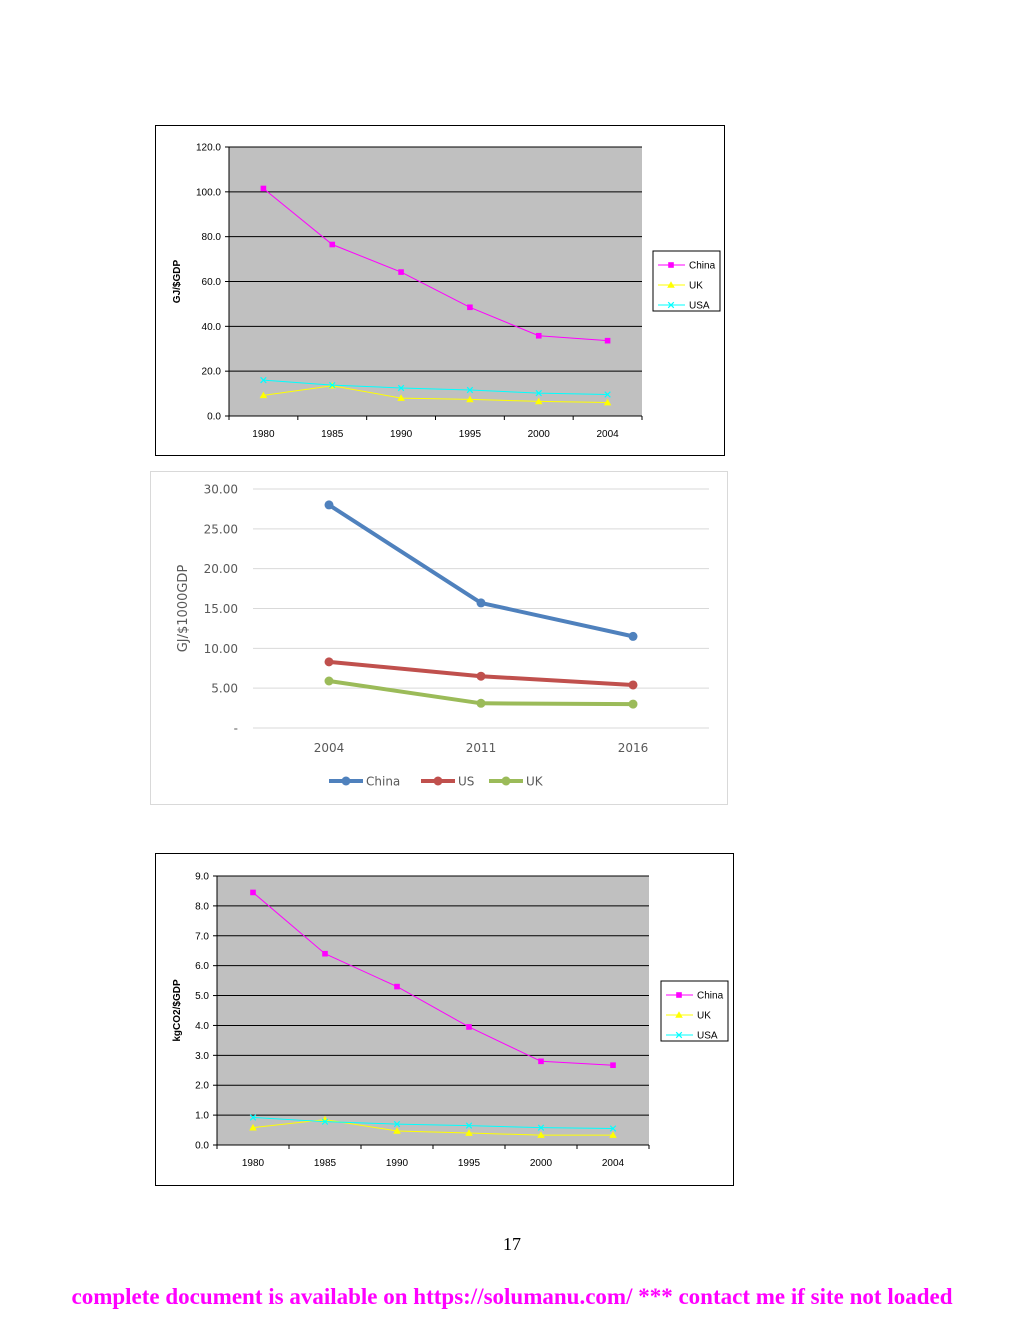 The width and height of the screenshot is (1024, 1325). Describe the element at coordinates (208, 192) in the screenshot. I see `chart1-y-tick-label: 100.0` at that location.